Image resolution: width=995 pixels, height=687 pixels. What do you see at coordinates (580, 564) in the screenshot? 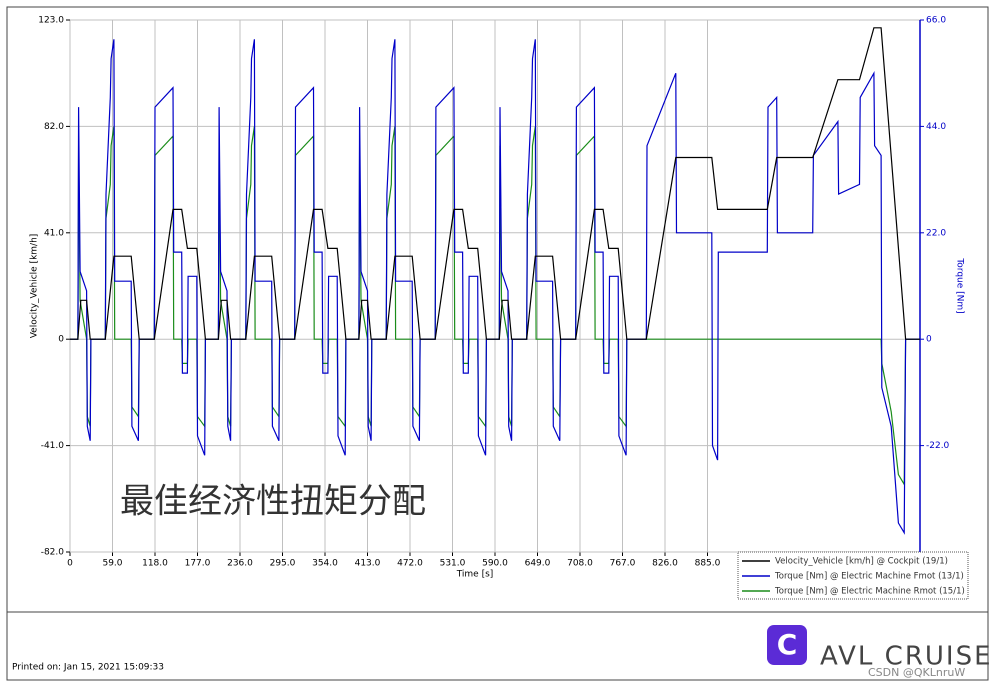
I see `x-tick-label: 708.0` at bounding box center [580, 564].